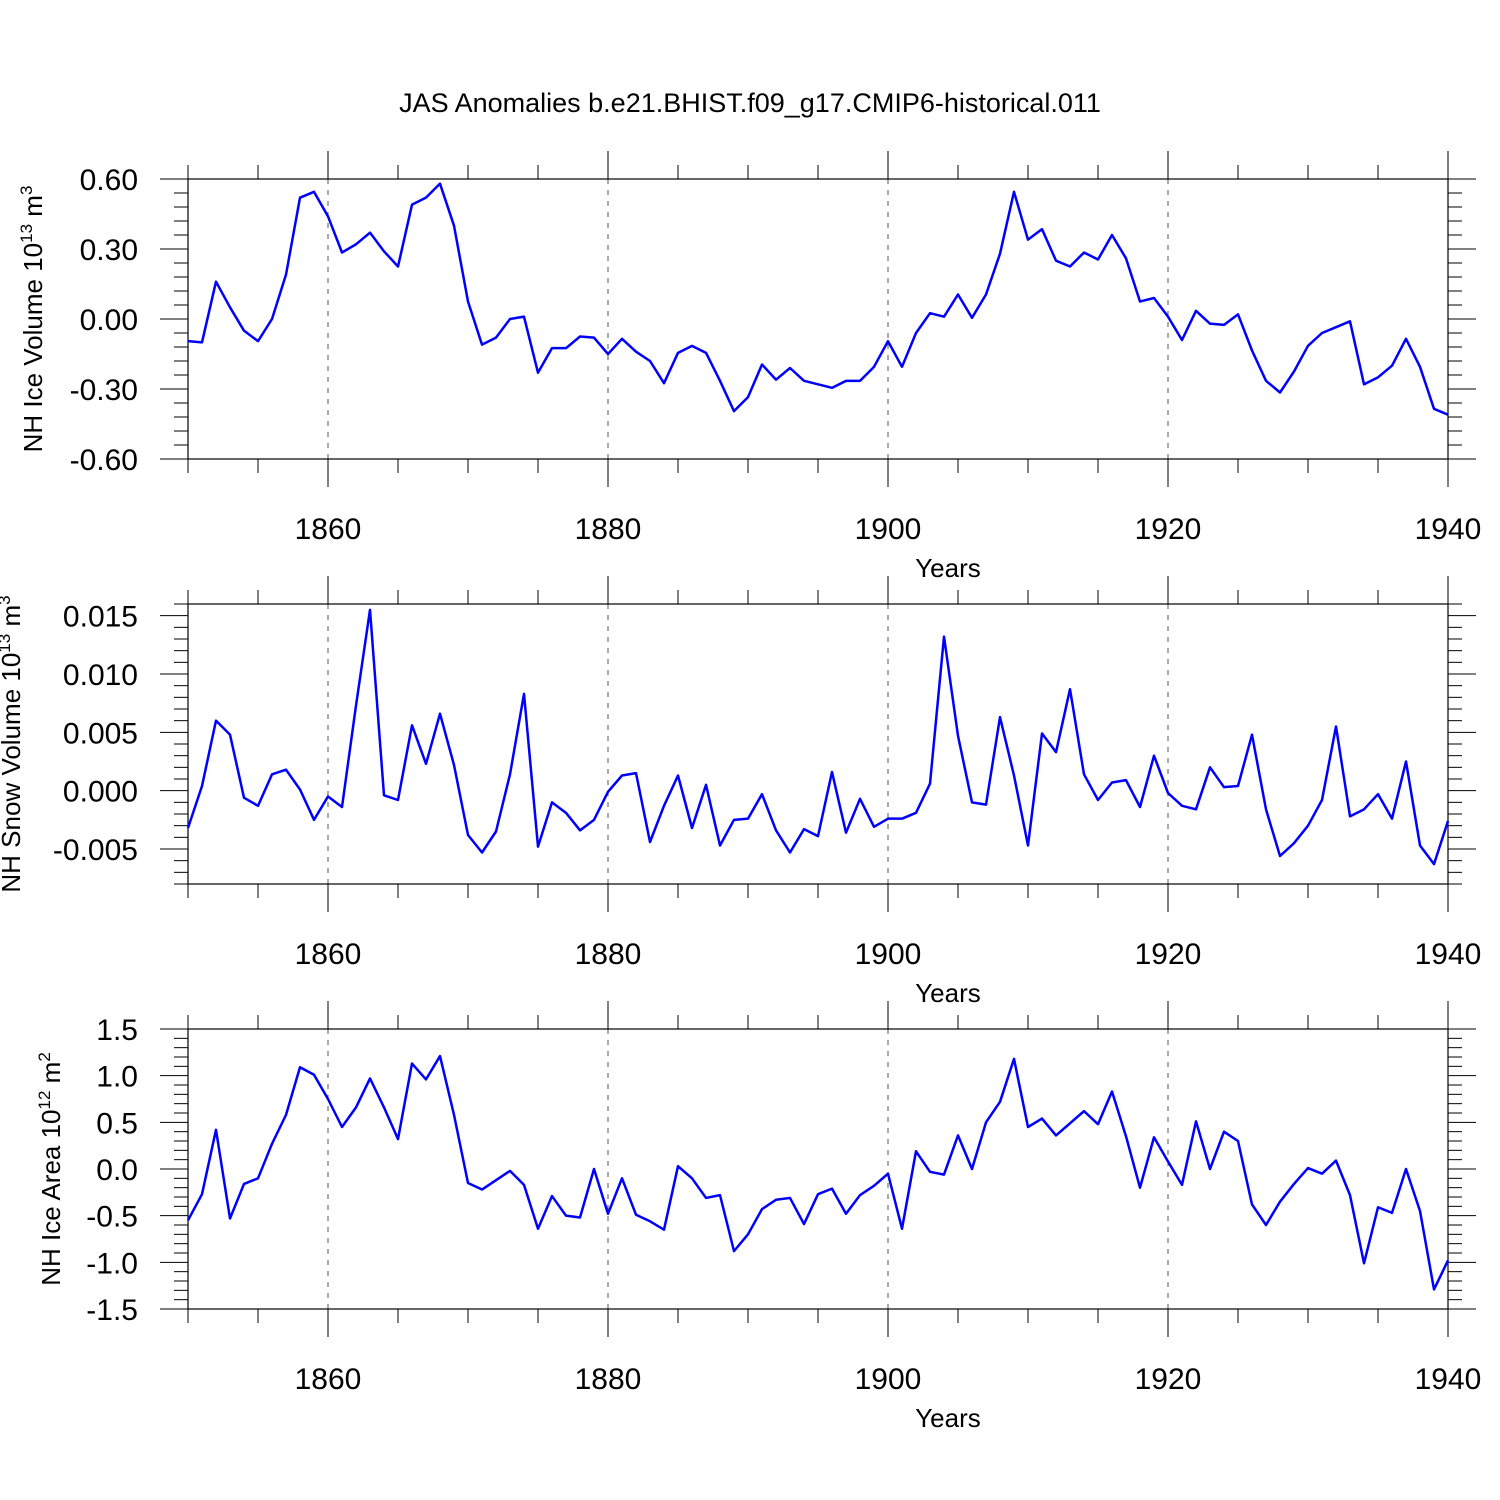  I want to click on y-tick-label: -1.5, so click(112, 1310).